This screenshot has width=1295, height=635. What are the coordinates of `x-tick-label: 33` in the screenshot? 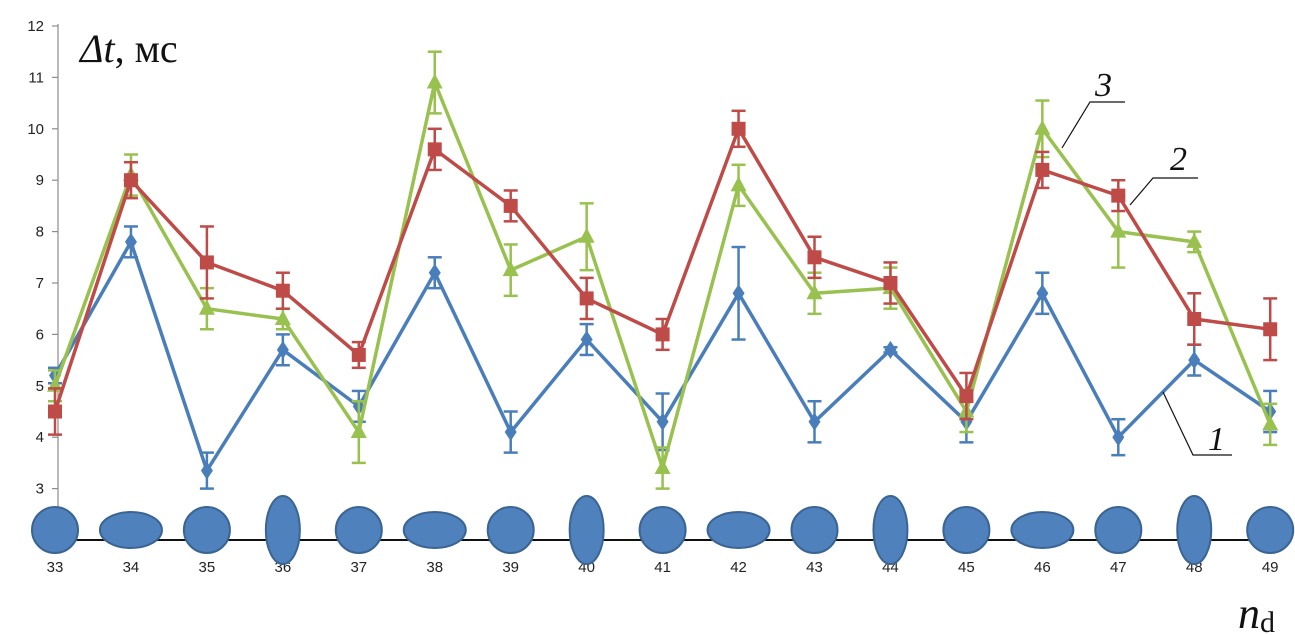 It's located at (55, 567).